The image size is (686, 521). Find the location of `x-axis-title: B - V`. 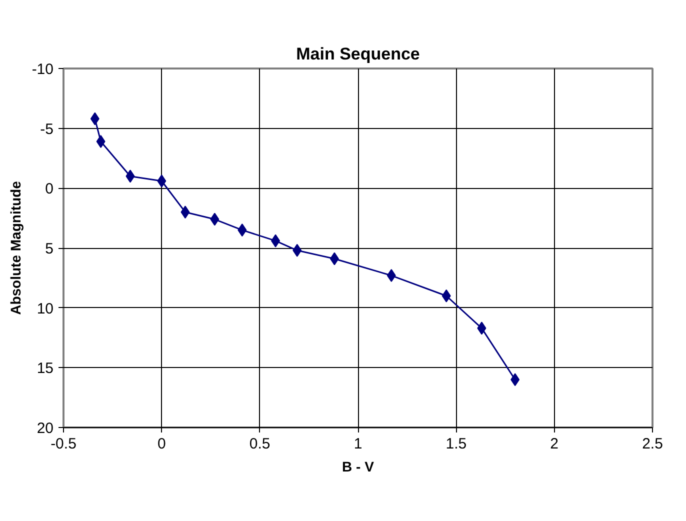

x-axis-title: B - V is located at coordinates (358, 466).